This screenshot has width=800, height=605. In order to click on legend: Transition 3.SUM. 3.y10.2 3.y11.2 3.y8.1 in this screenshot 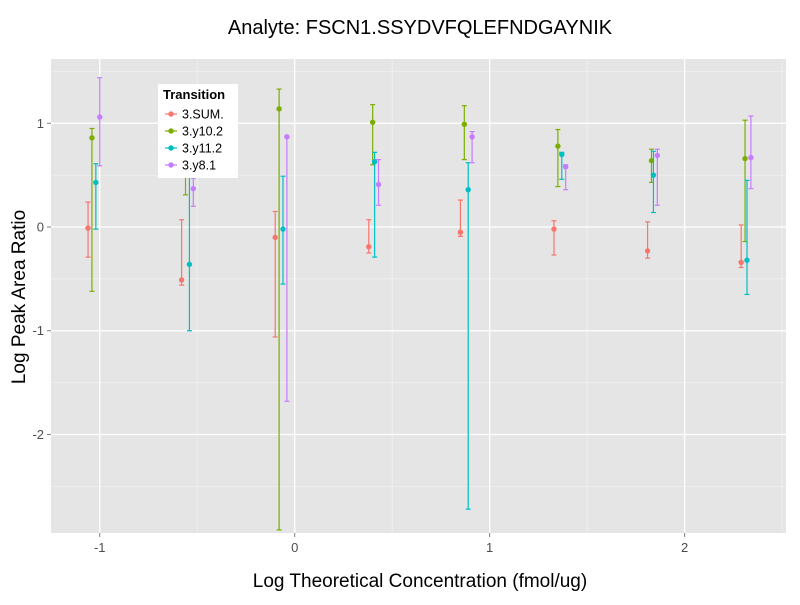, I will do `click(198, 131)`.